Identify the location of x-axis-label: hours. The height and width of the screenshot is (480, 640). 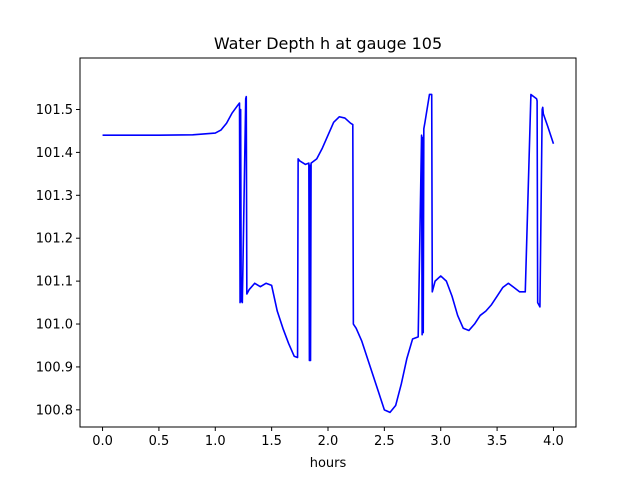
(328, 463).